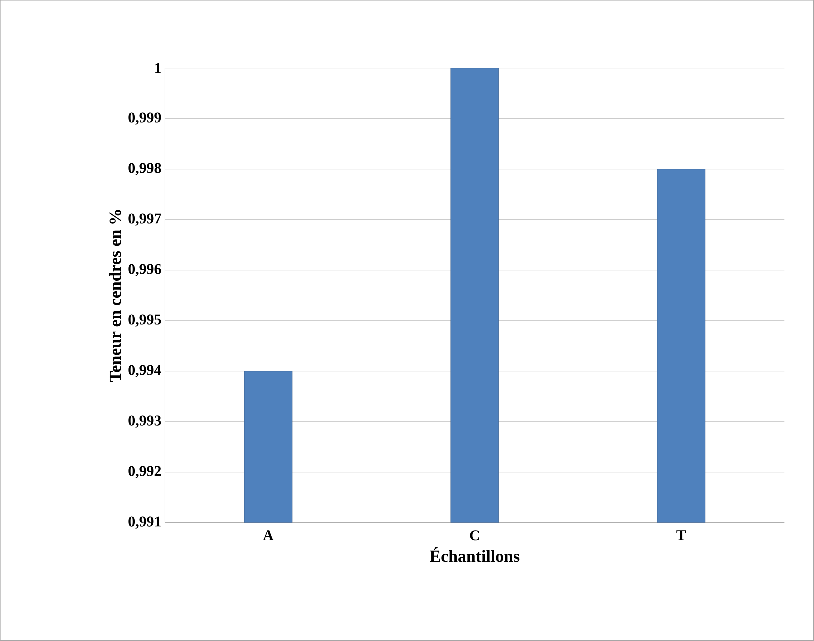 The image size is (814, 641). I want to click on x-axis-title: Échantillons, so click(475, 554).